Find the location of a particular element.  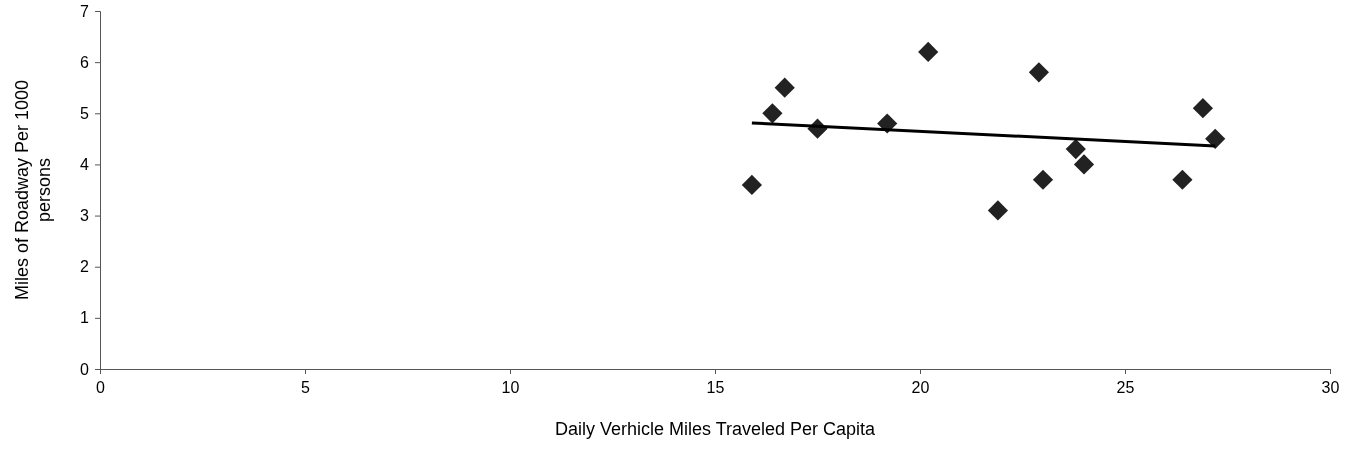

x-tick-label: 20 is located at coordinates (920, 388).